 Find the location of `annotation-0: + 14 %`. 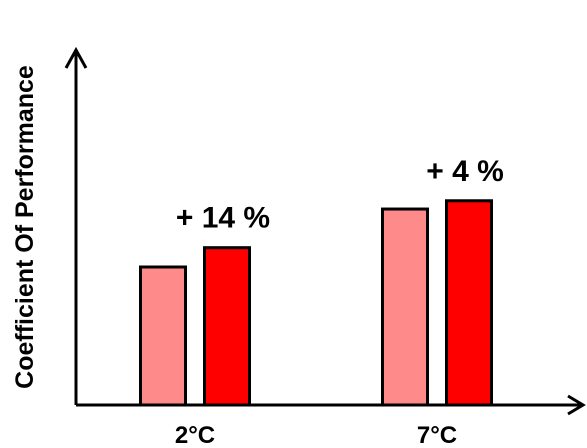

annotation-0: + 14 % is located at coordinates (223, 218).